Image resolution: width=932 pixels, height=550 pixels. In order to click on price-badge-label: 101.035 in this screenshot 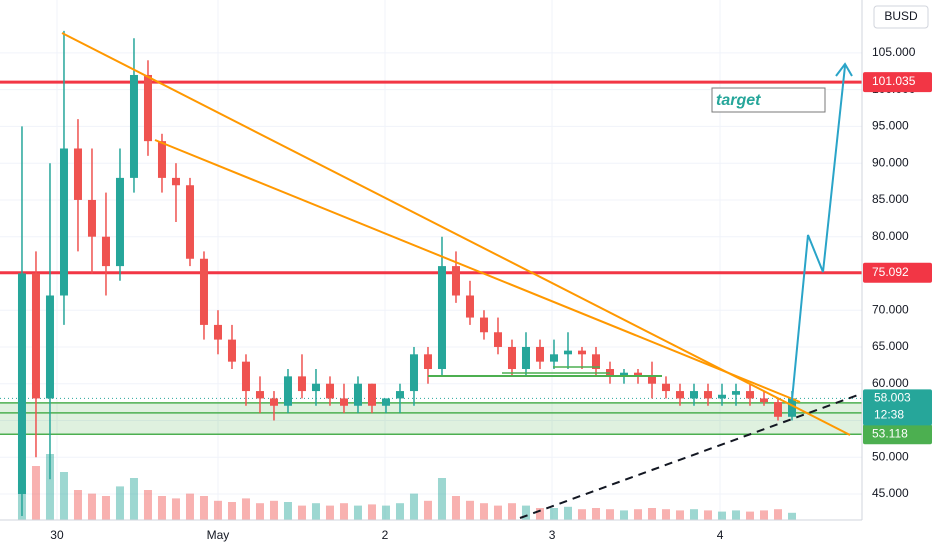, I will do `click(894, 81)`.